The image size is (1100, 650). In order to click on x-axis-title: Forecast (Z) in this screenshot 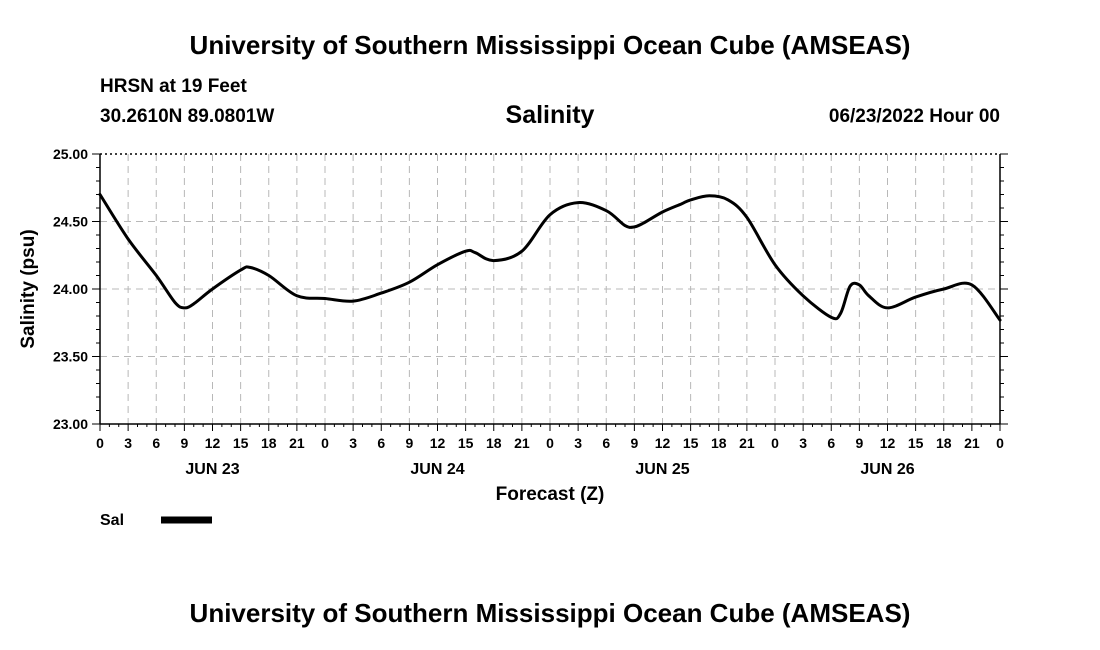, I will do `click(550, 494)`.